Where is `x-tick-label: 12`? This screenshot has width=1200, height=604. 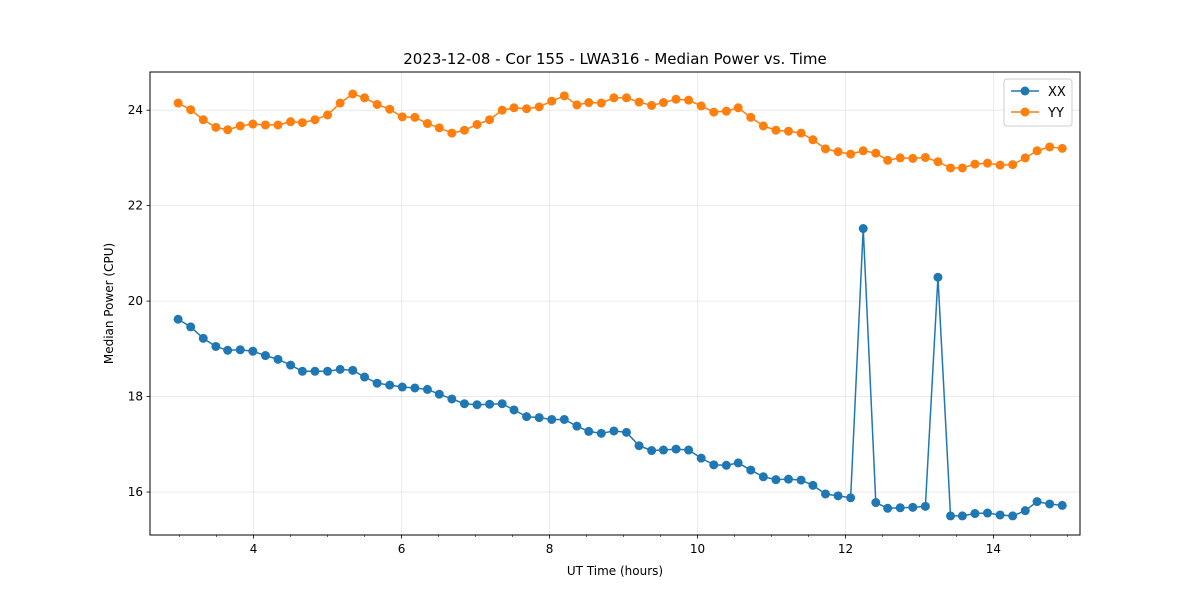 x-tick-label: 12 is located at coordinates (845, 549).